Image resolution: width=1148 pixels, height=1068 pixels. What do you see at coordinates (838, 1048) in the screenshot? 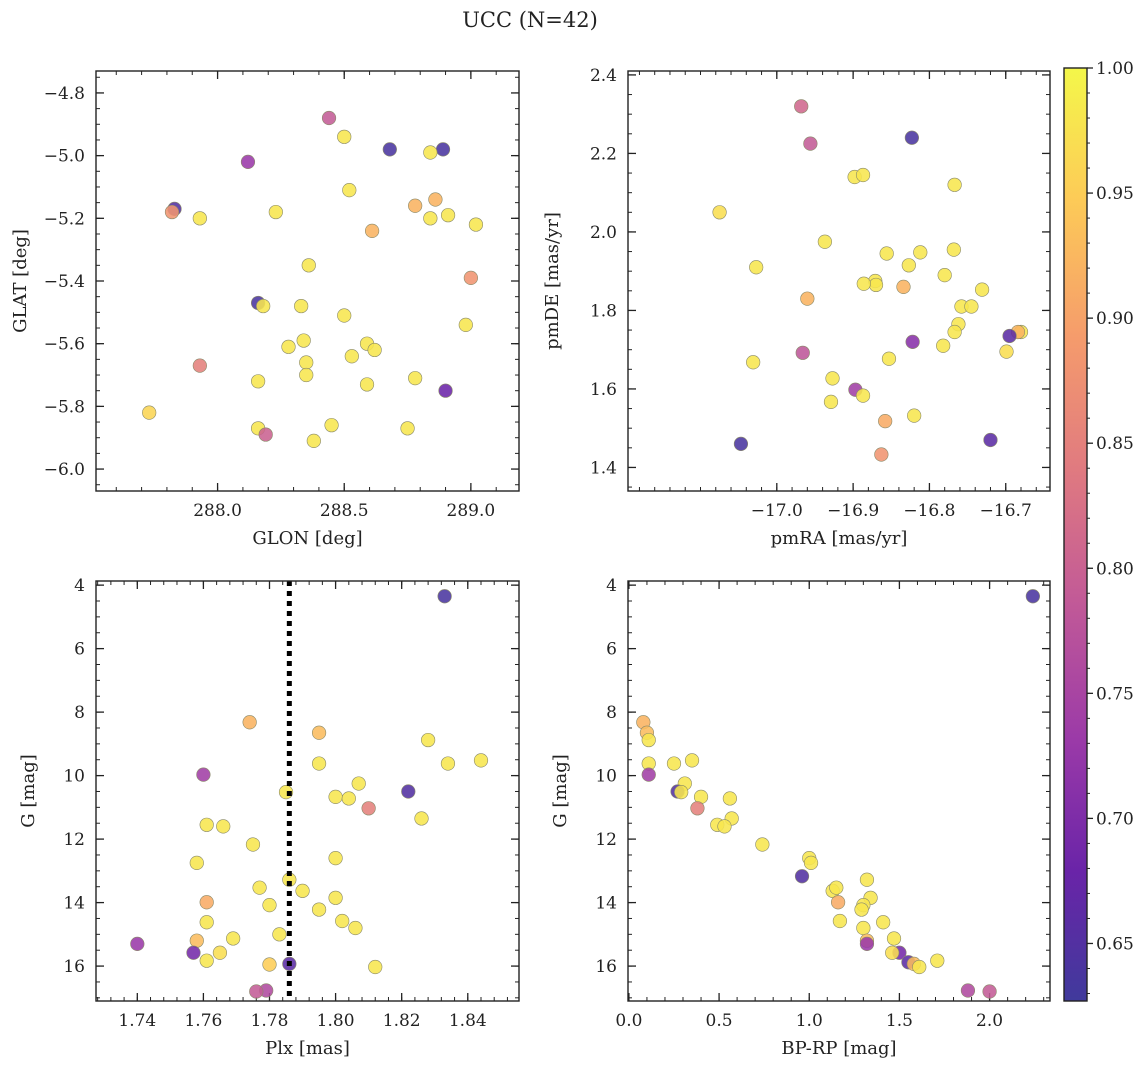
I see `x-axis-label: BP-RP [mag]` at bounding box center [838, 1048].